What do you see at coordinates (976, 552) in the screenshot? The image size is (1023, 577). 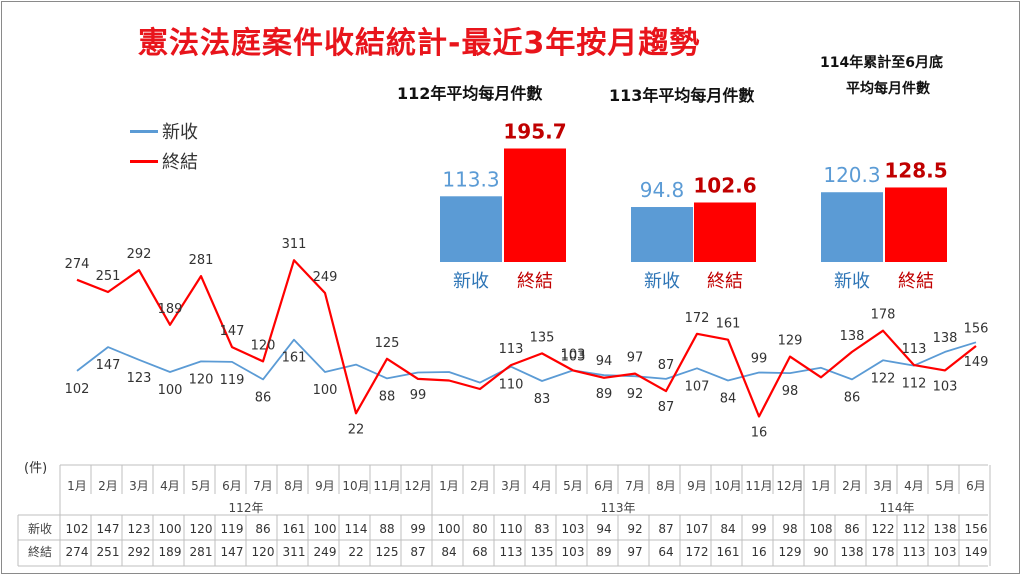 I see `table-cell-closed: 149` at bounding box center [976, 552].